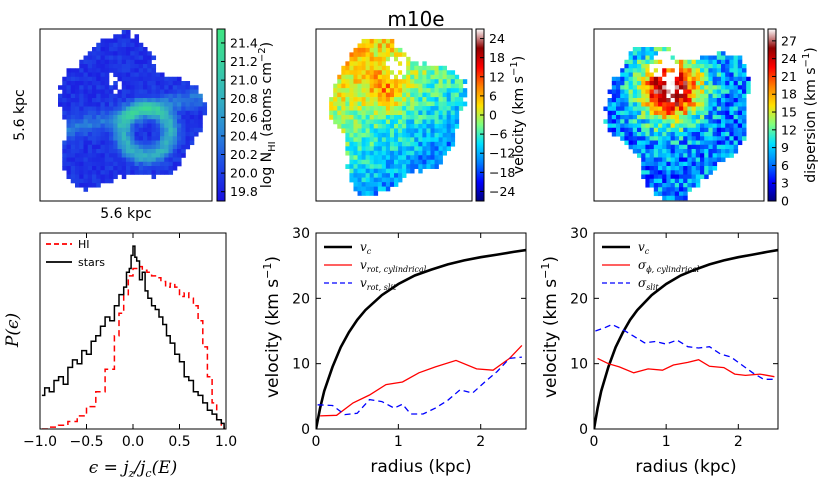 The image size is (831, 488). I want to click on colorbar-tick-label: 24, so click(789, 58).